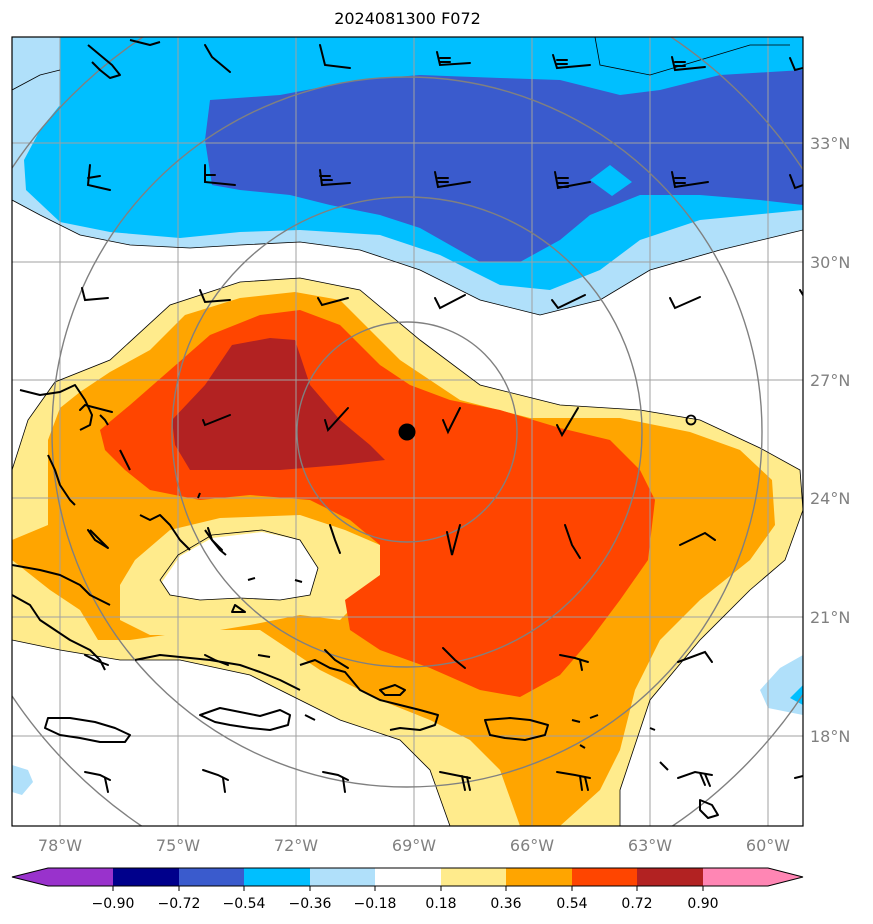  Describe the element at coordinates (440, 904) in the screenshot. I see `colorbar-label: 0.18` at that location.